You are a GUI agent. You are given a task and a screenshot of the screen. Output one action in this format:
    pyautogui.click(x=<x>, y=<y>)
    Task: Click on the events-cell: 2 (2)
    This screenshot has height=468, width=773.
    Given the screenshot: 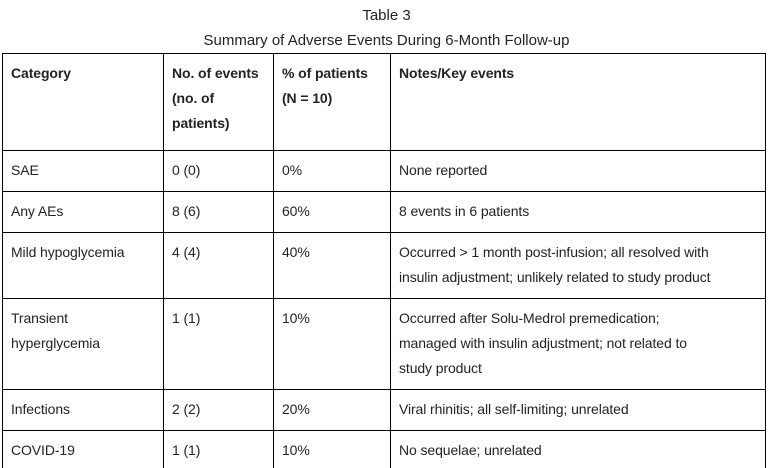 What is the action you would take?
    pyautogui.click(x=218, y=410)
    